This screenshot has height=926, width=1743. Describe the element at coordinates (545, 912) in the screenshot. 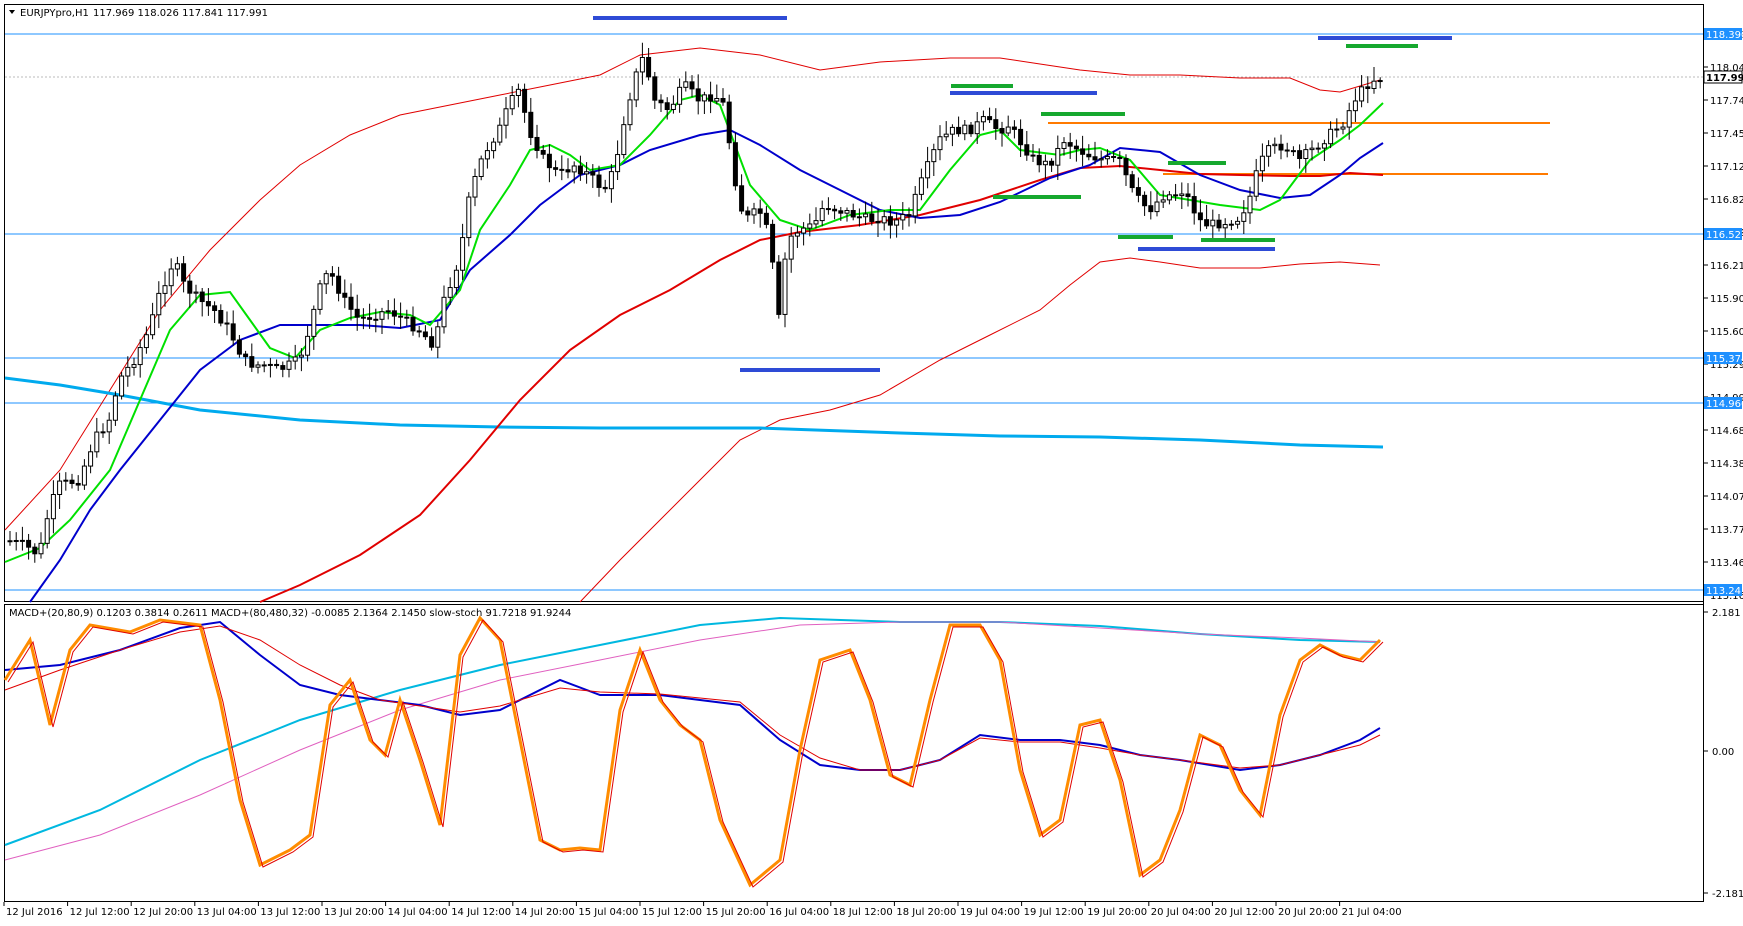

I see `time-label: 14 Jul 20:00` at that location.